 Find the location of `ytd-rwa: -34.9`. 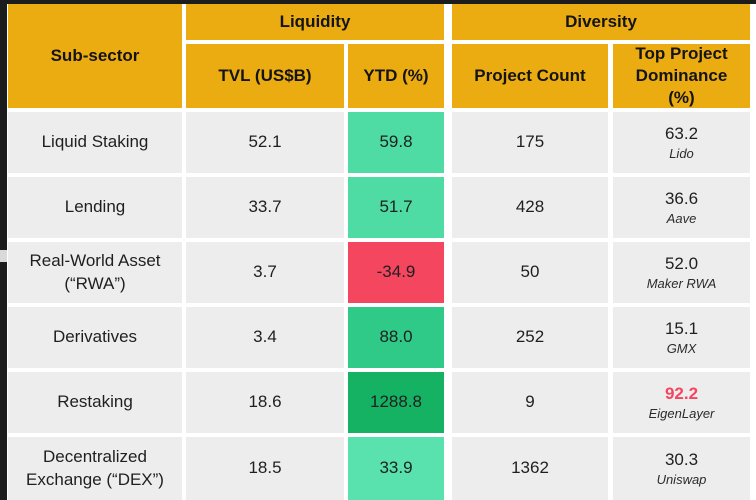

ytd-rwa: -34.9 is located at coordinates (396, 272).